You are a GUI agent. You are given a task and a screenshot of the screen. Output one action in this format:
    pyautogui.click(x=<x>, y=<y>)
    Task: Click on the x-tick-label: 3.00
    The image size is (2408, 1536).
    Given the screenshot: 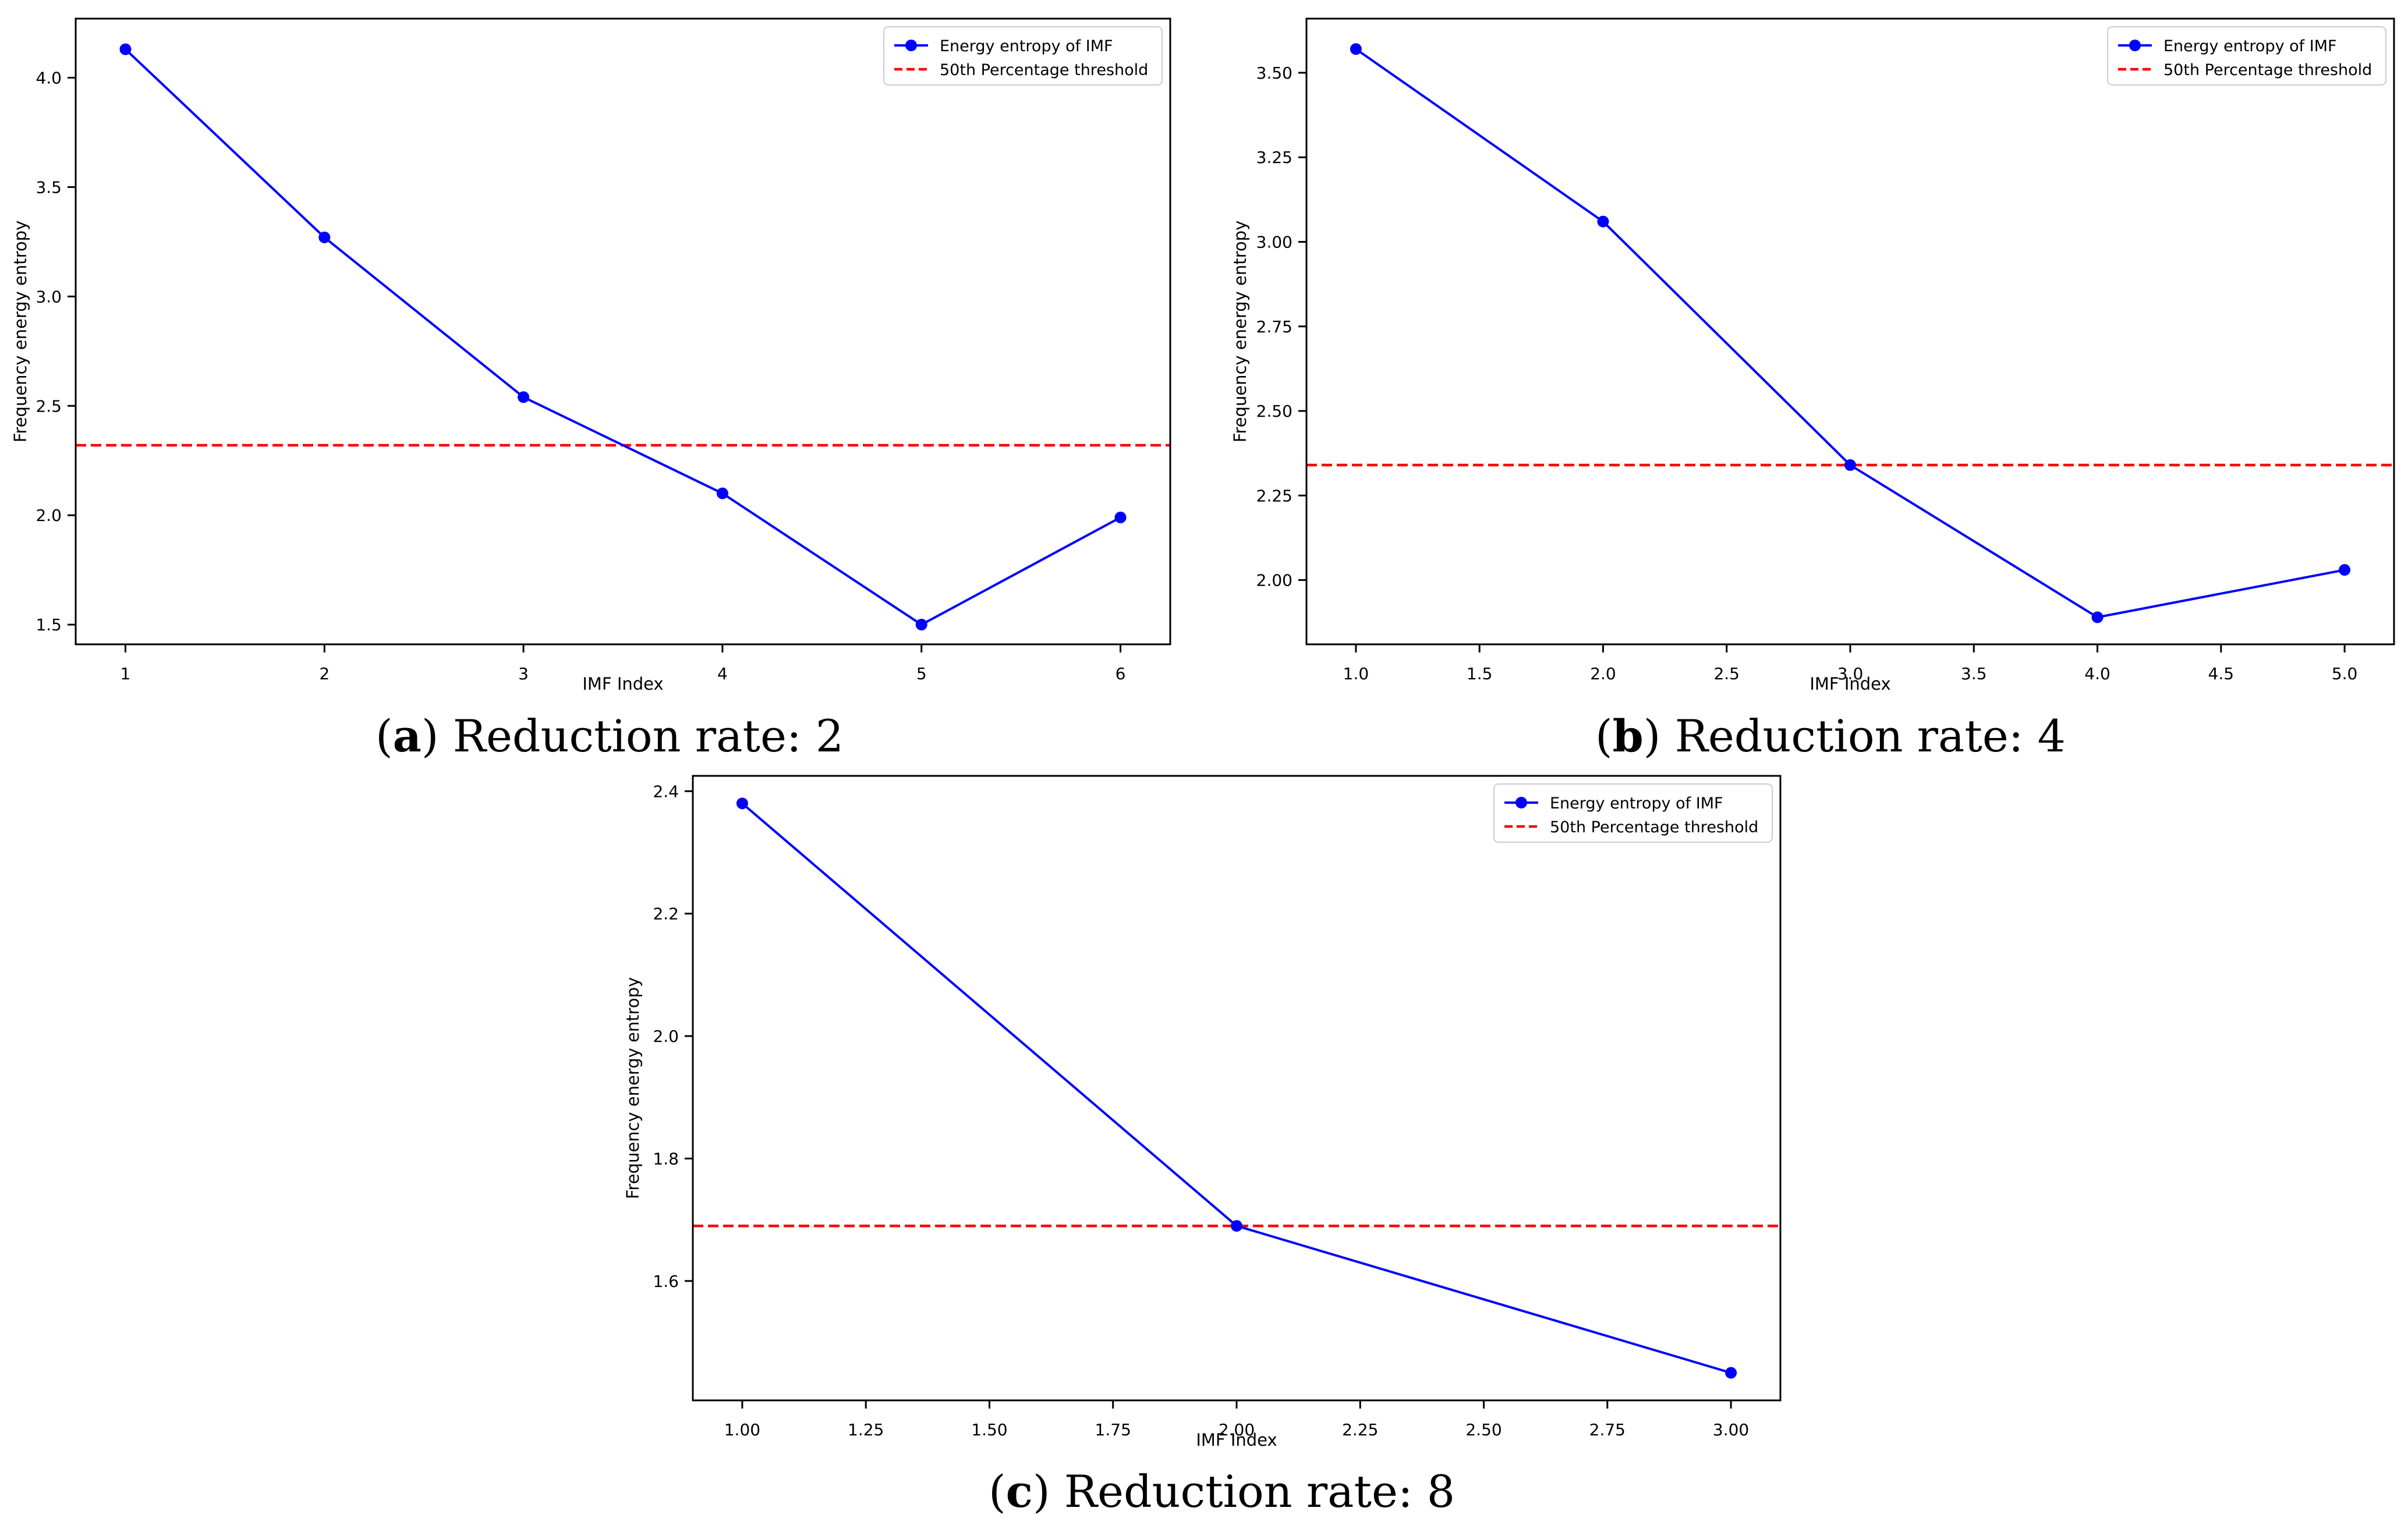 What is the action you would take?
    pyautogui.click(x=1731, y=1430)
    